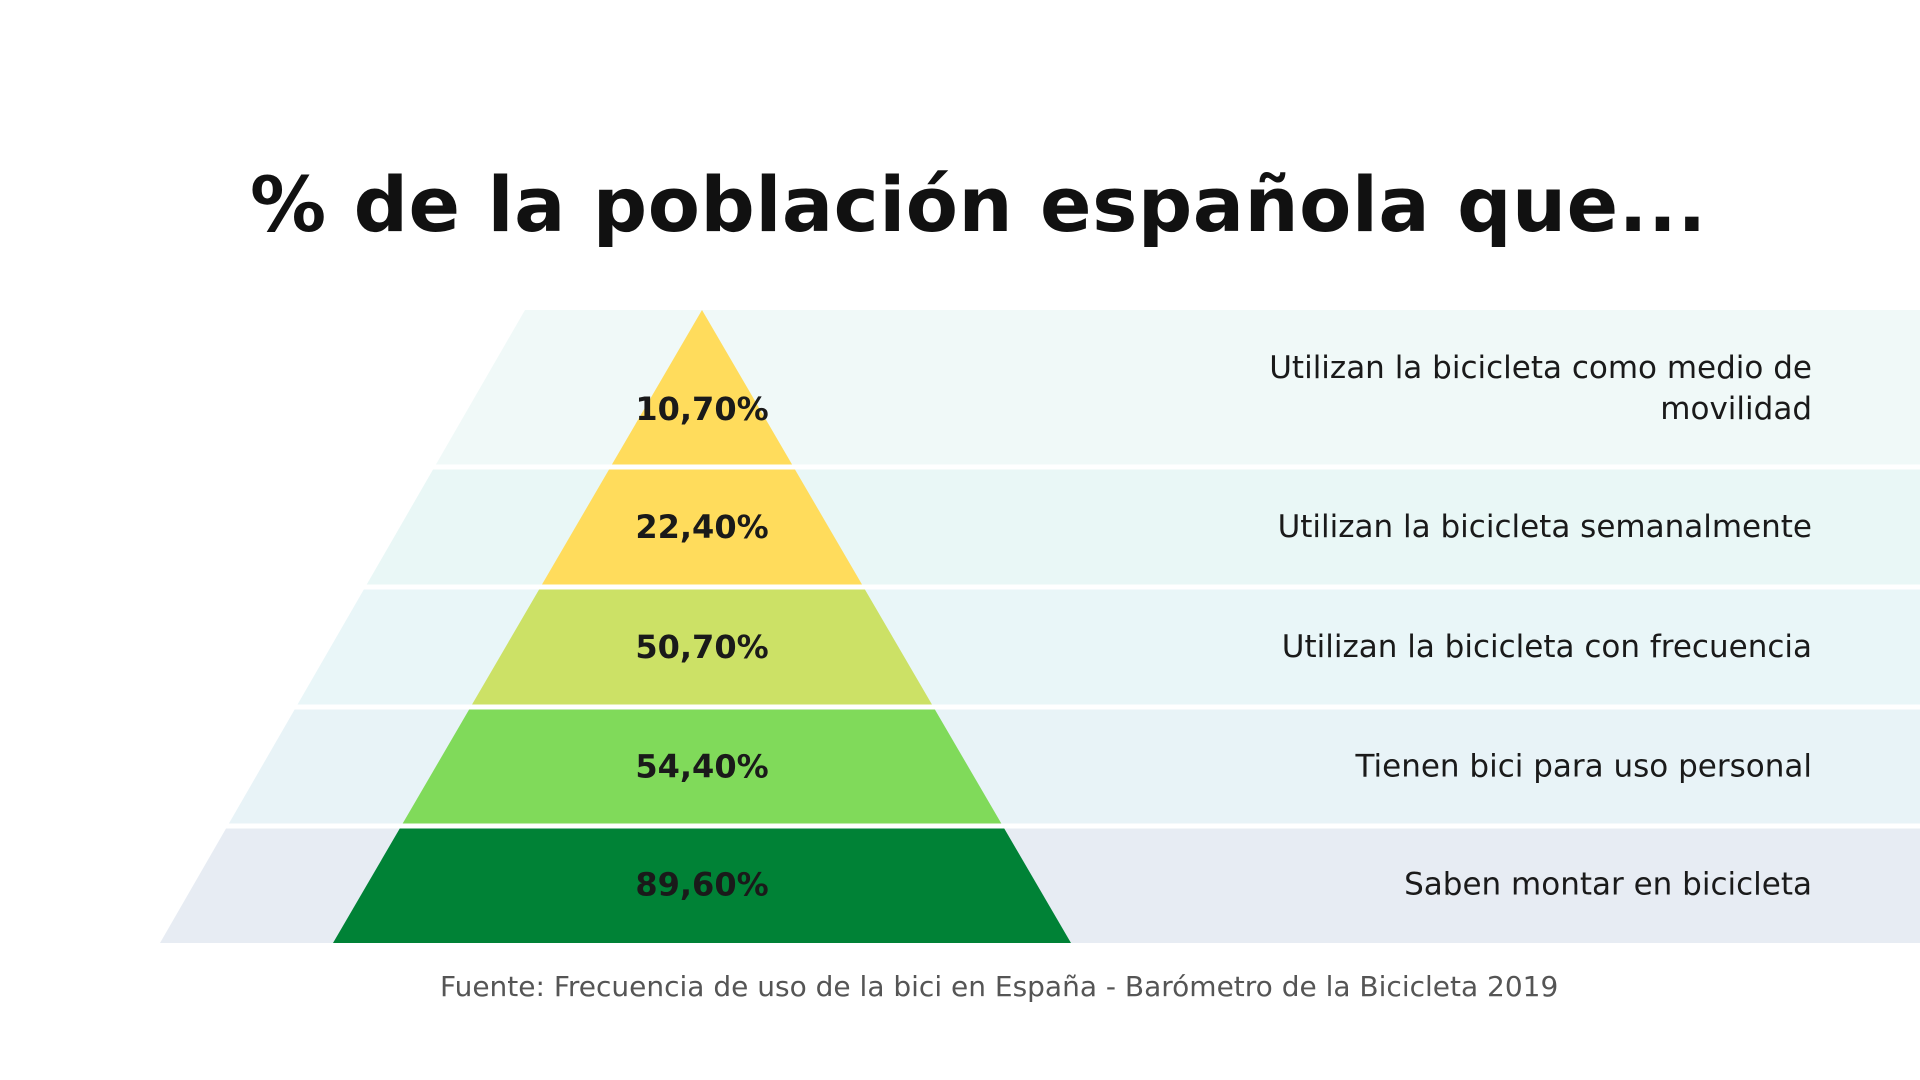 This screenshot has width=1920, height=1080. What do you see at coordinates (1608, 885) in the screenshot?
I see `level-description: Saben montar en bicicleta` at bounding box center [1608, 885].